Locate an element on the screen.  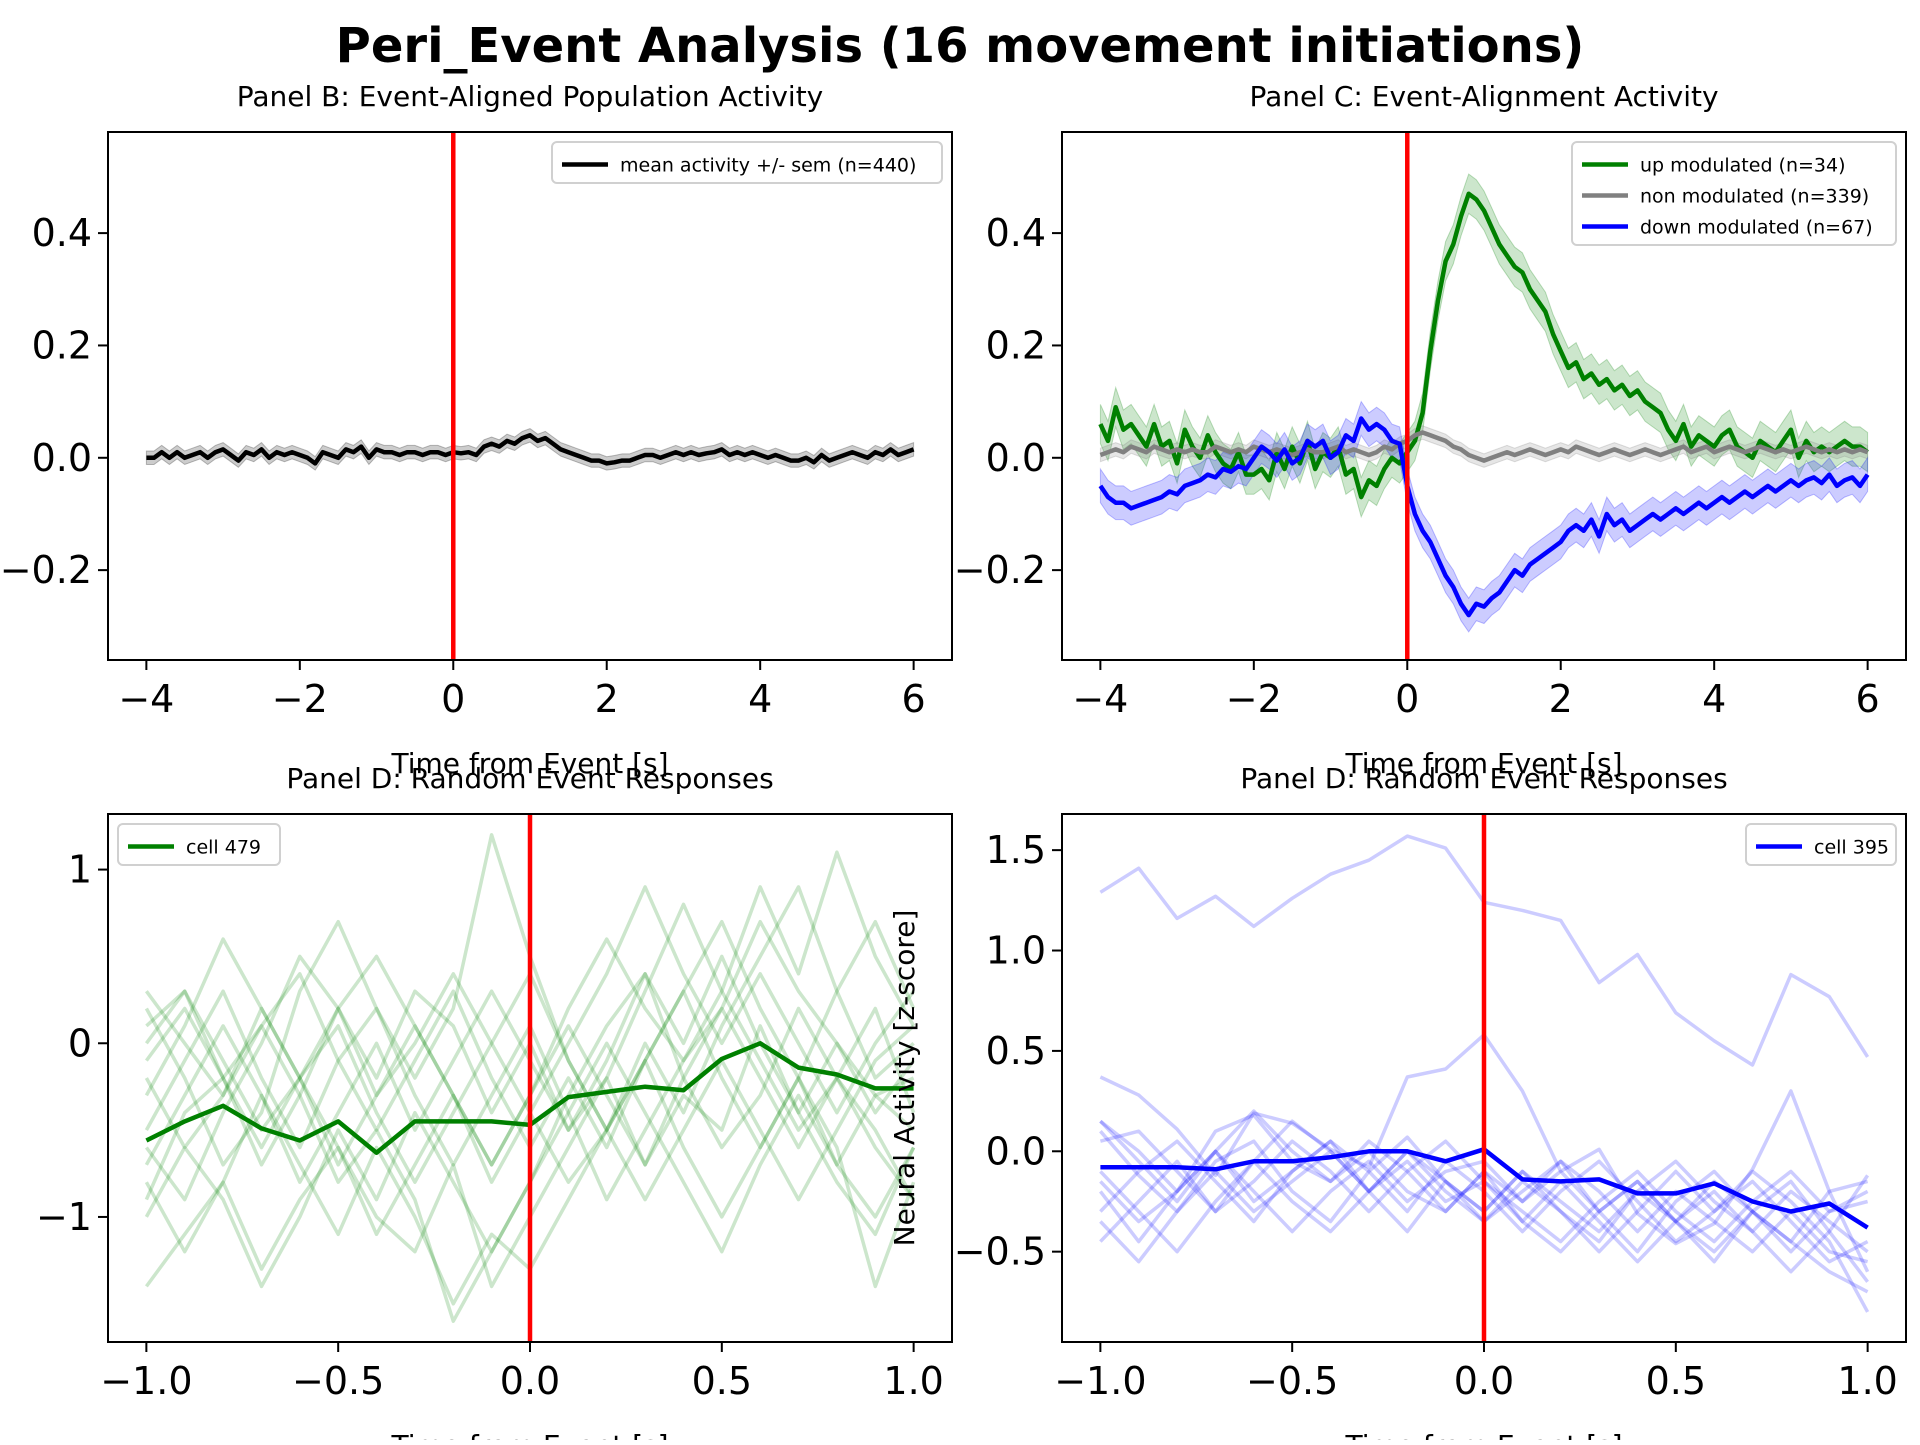
legend: mean activity +/- sem (n=440) is located at coordinates (747, 162).